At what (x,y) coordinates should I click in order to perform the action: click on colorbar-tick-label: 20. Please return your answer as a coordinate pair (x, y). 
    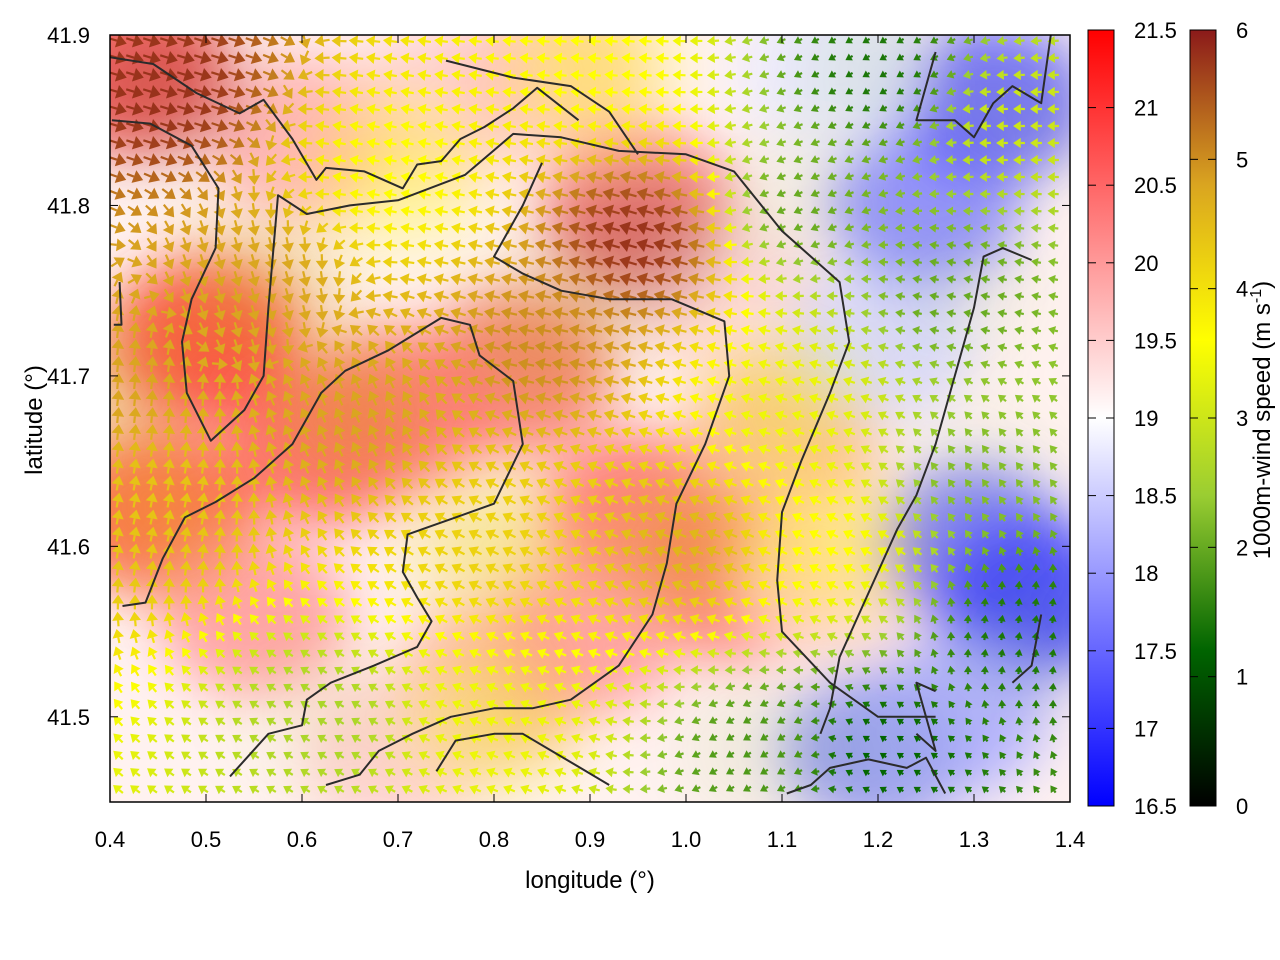
    Looking at the image, I should click on (1146, 263).